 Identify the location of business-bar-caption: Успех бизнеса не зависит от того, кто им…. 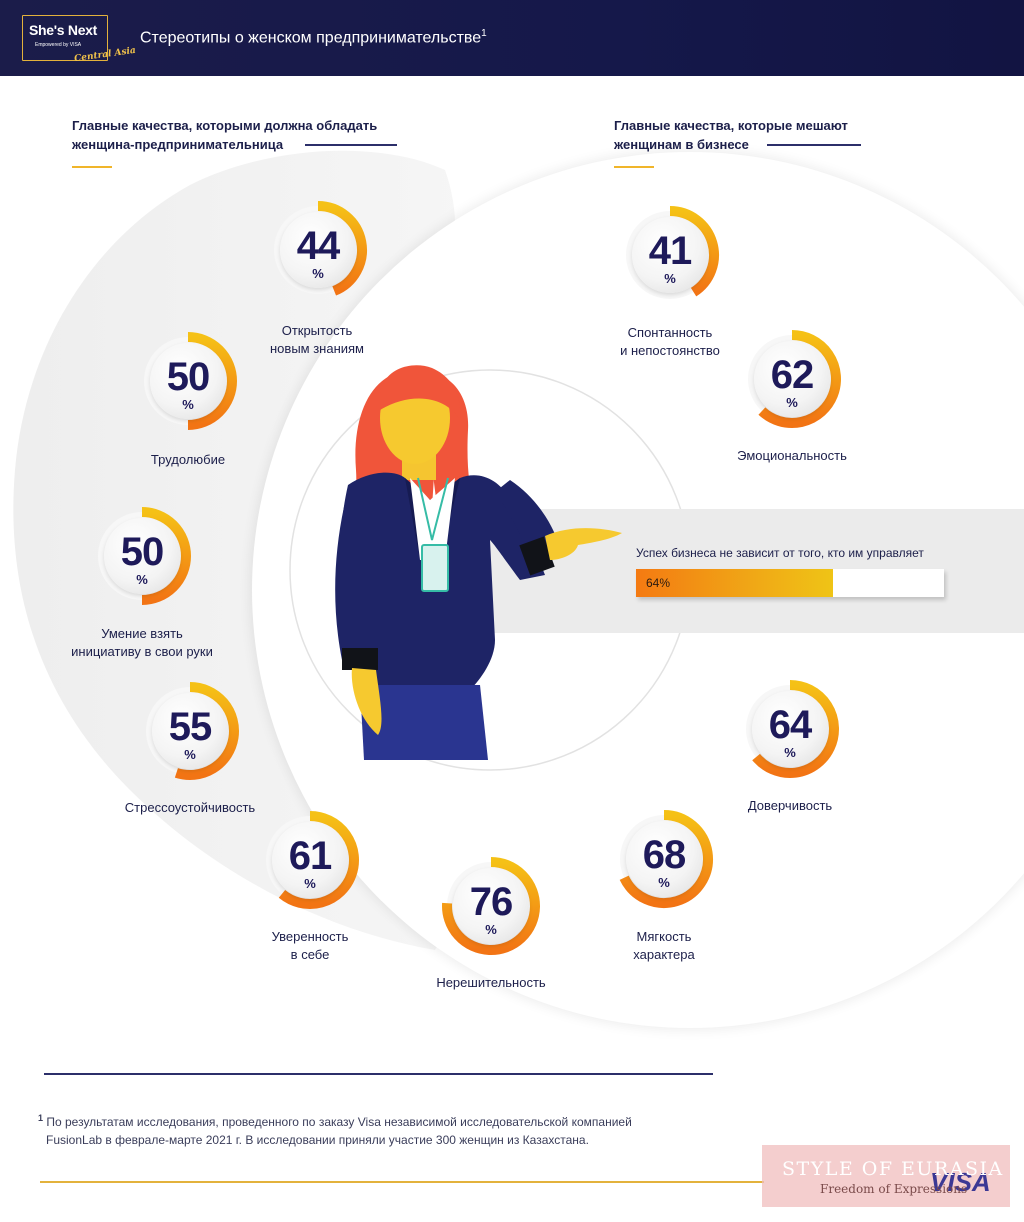
(780, 553).